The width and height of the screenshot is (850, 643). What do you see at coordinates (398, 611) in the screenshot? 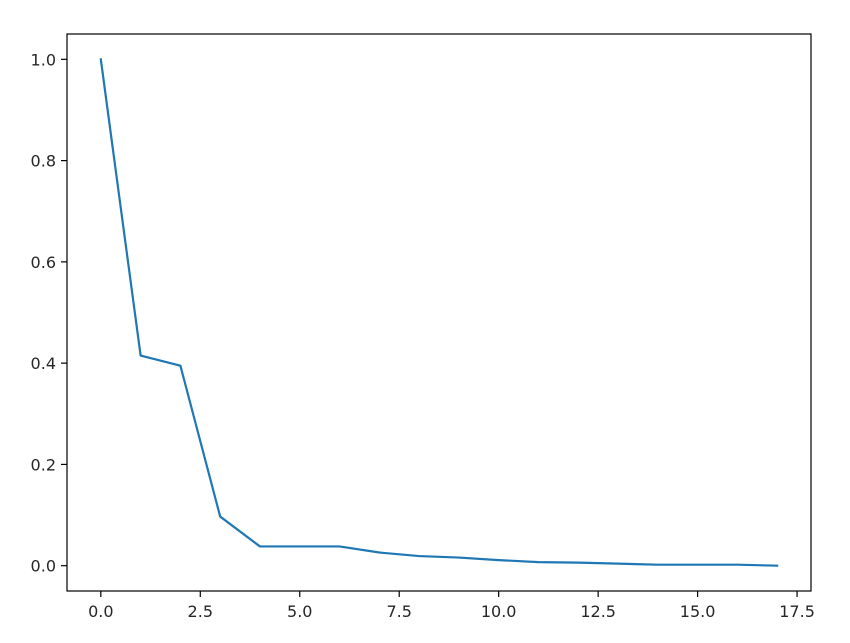
I see `x-tick-label: 7.5` at bounding box center [398, 611].